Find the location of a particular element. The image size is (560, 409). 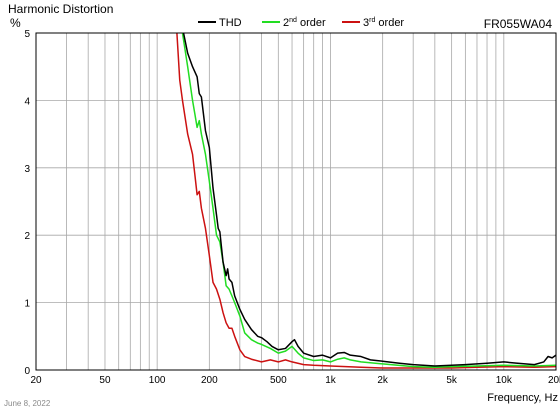

x-tick-label: 10k is located at coordinates (504, 380).